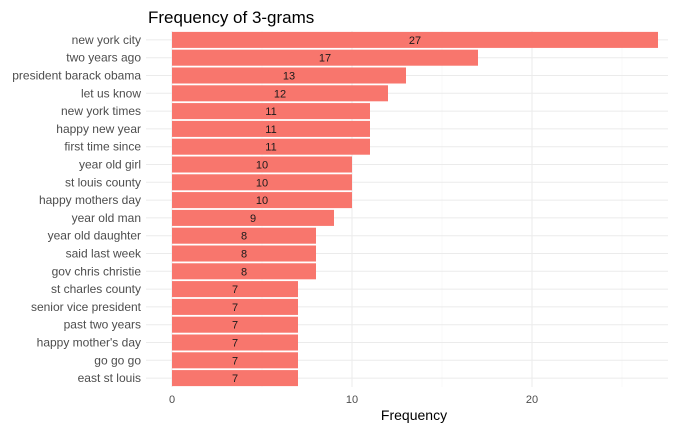  I want to click on value-label: 13, so click(289, 77).